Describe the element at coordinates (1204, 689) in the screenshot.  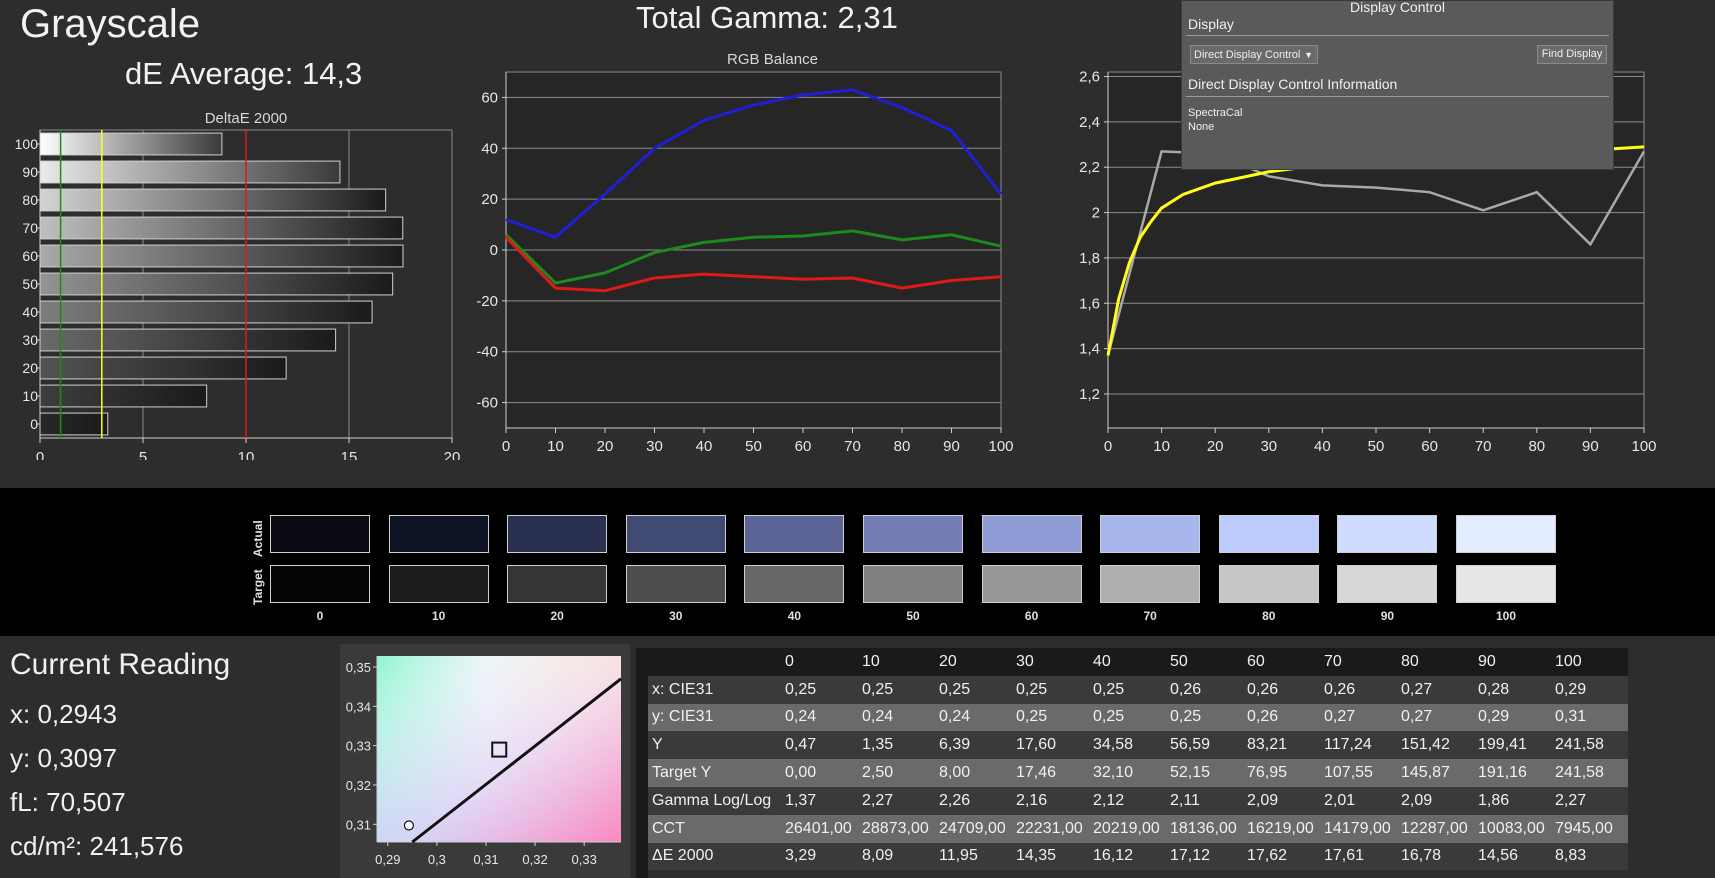
I see `table-cell: 0,26` at that location.